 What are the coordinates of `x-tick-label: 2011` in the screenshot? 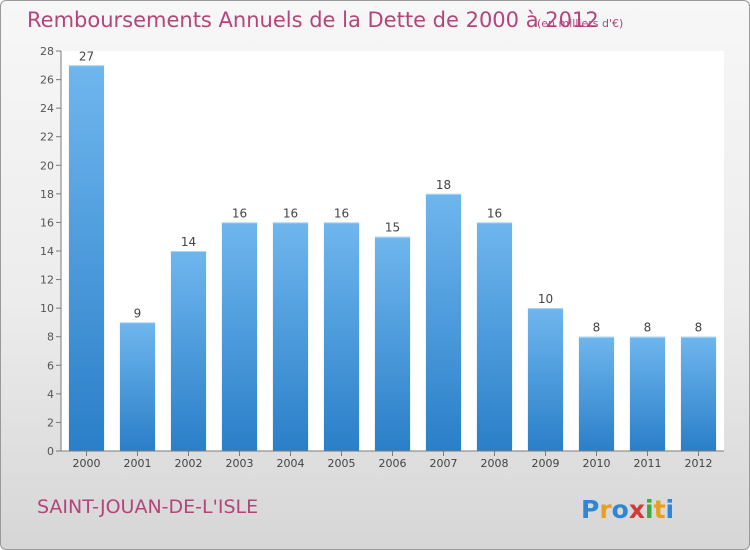 It's located at (648, 463).